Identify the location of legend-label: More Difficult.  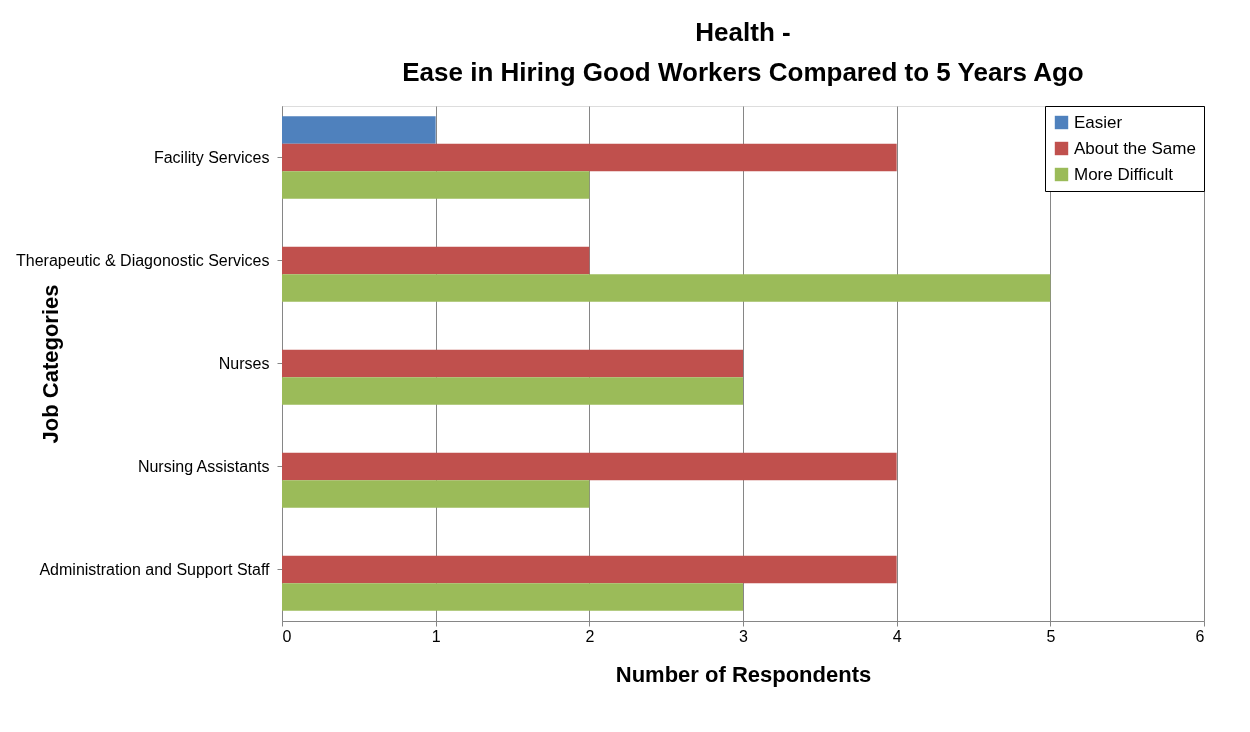
(1124, 174).